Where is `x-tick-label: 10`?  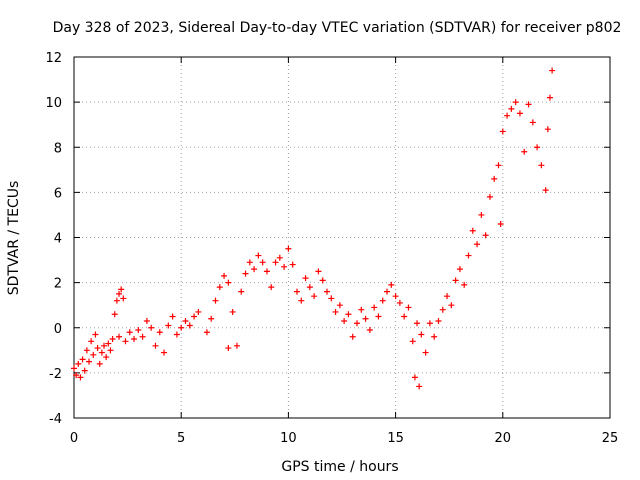
x-tick-label: 10 is located at coordinates (288, 438).